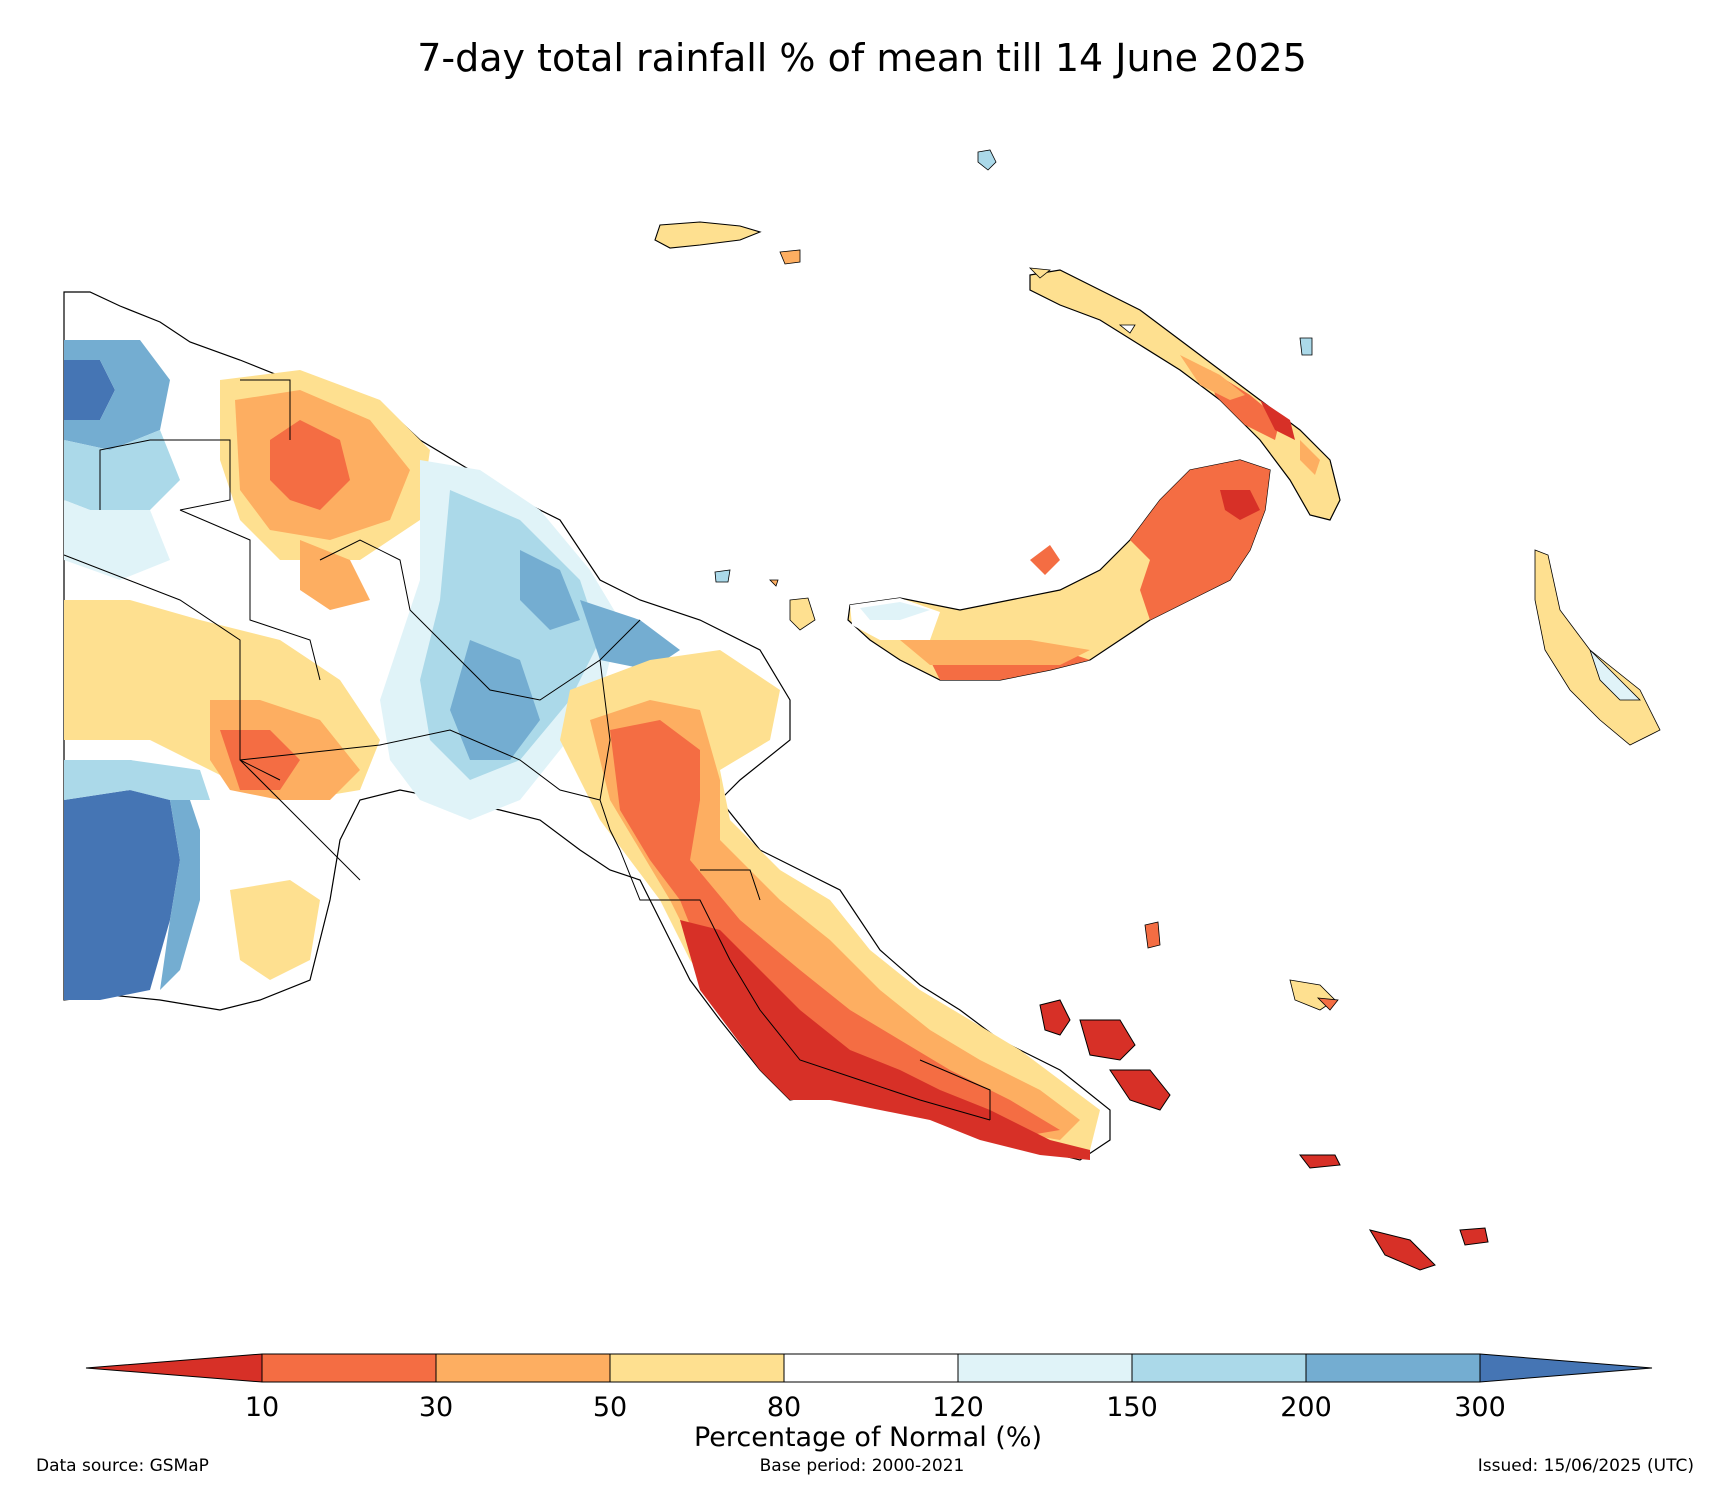 The image size is (1724, 1494). What do you see at coordinates (1566, 1368) in the screenshot?
I see `colorbar-gt300-arrow` at bounding box center [1566, 1368].